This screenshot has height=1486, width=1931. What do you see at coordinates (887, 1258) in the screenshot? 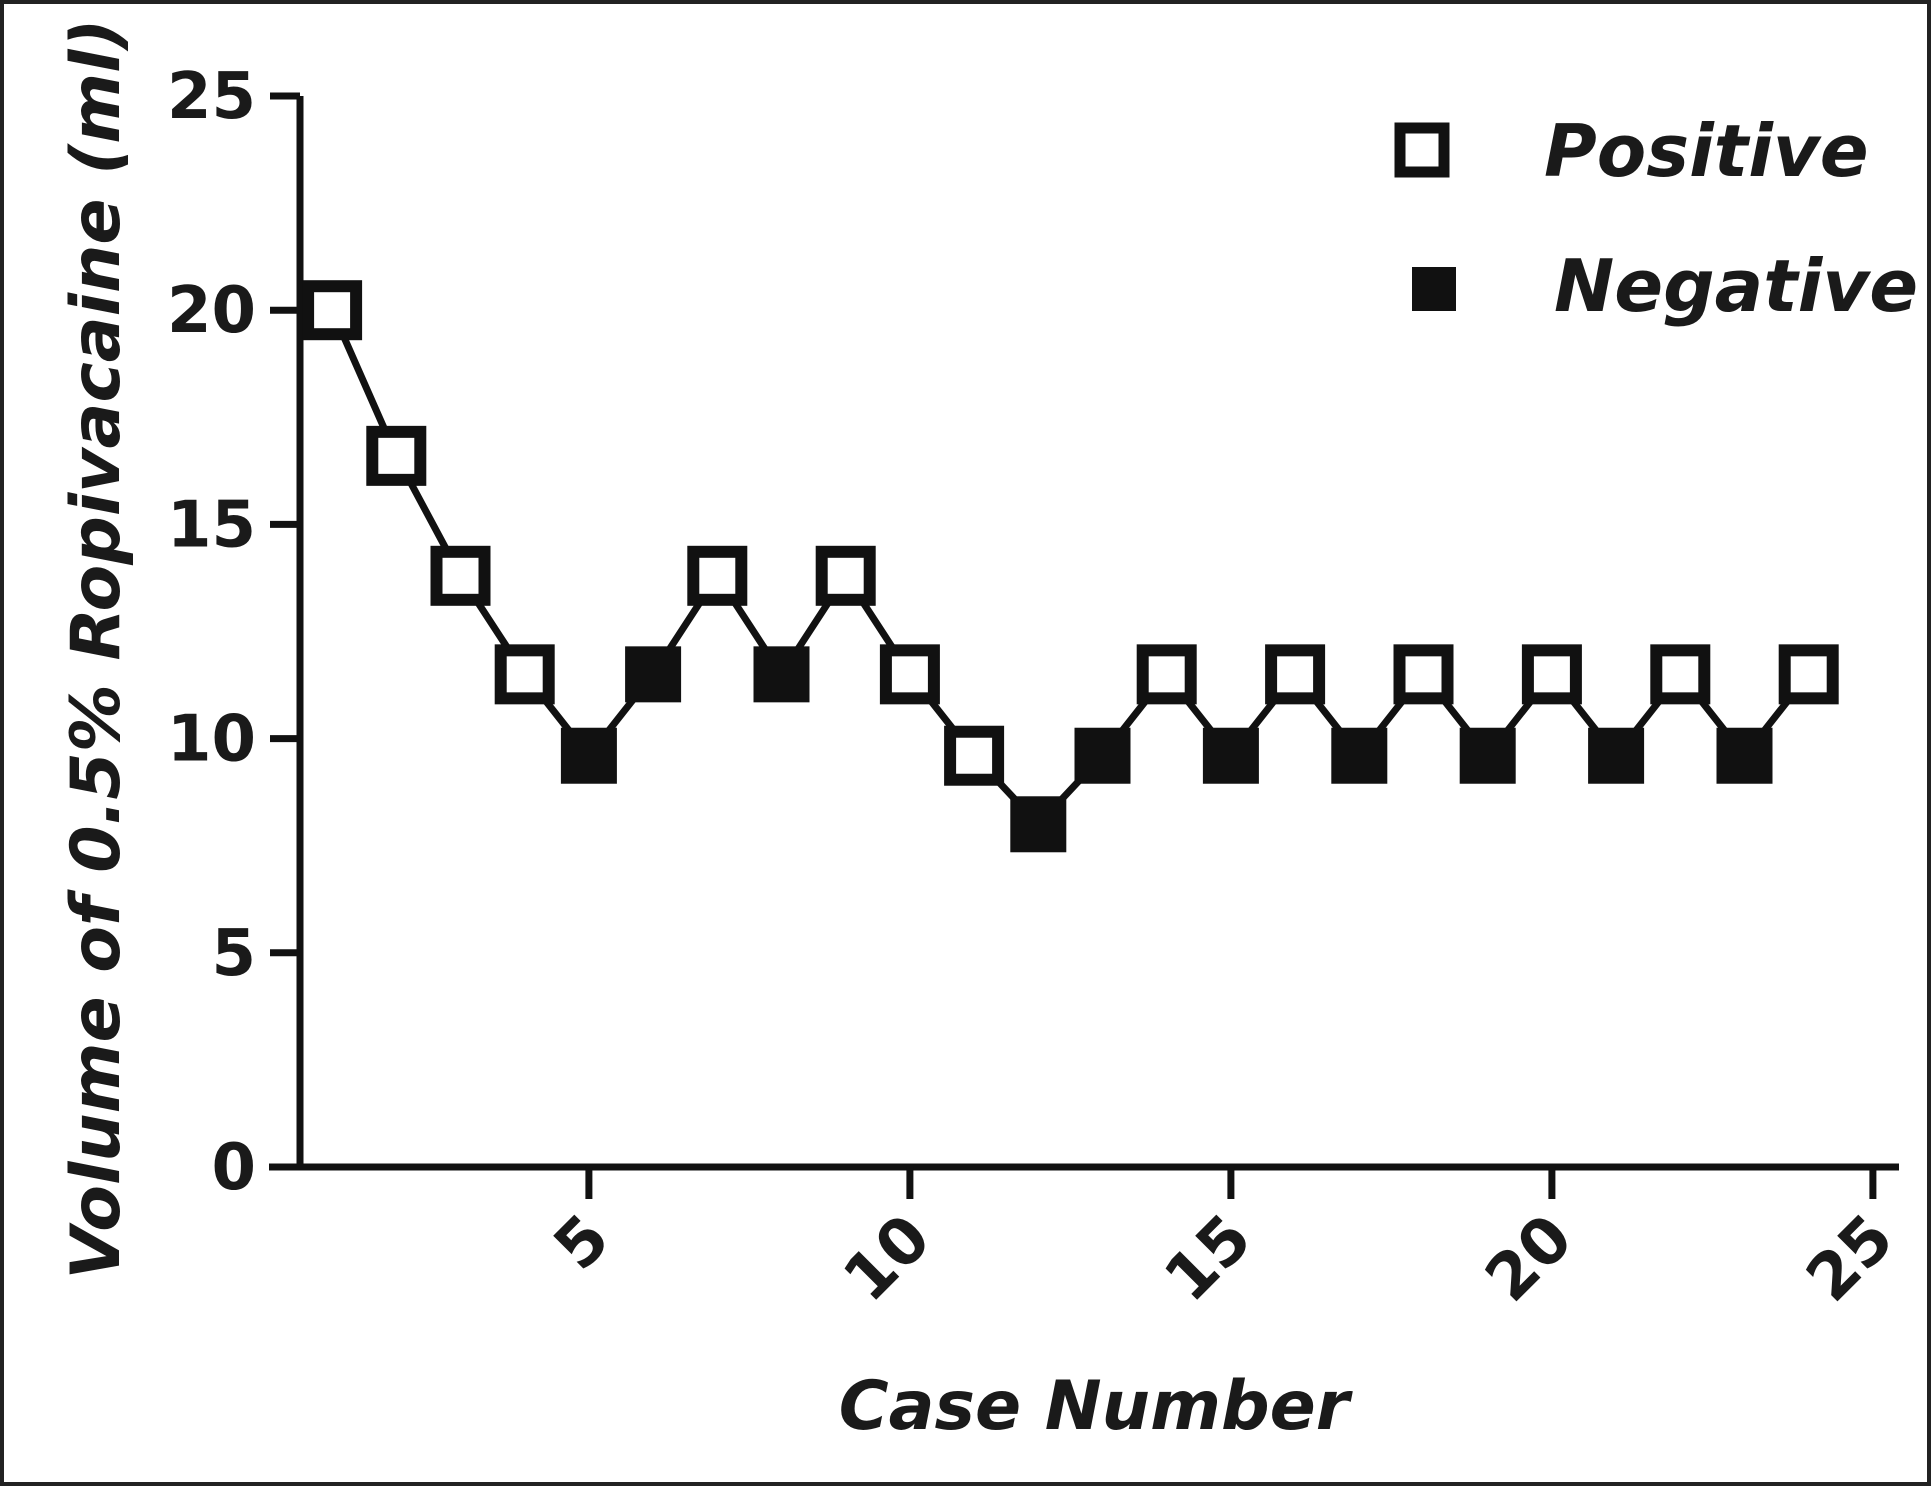
I see `x-tick-label: 10` at bounding box center [887, 1258].